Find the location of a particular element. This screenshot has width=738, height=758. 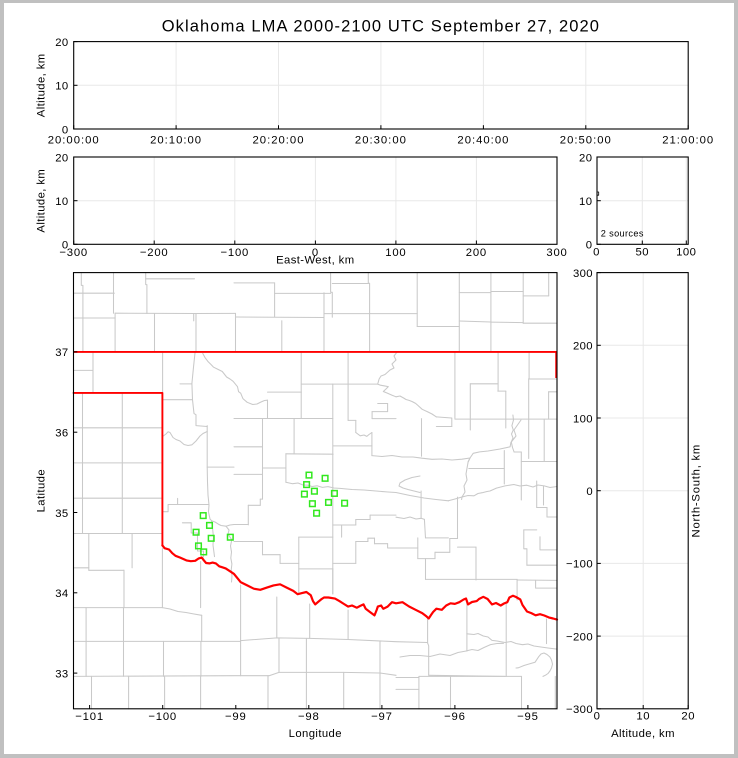

svg-text: 2 sources is located at coordinates (622, 234).